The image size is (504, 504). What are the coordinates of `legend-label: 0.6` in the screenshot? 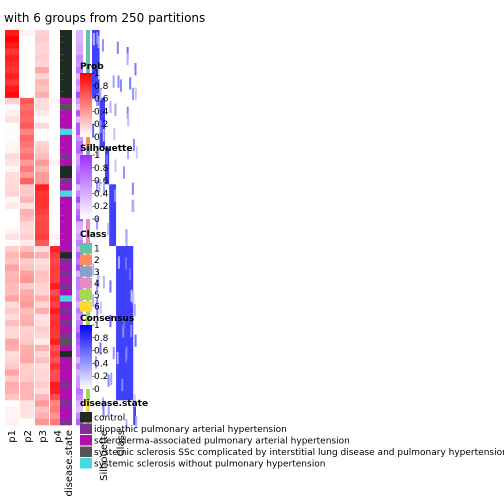 It's located at (101, 182).